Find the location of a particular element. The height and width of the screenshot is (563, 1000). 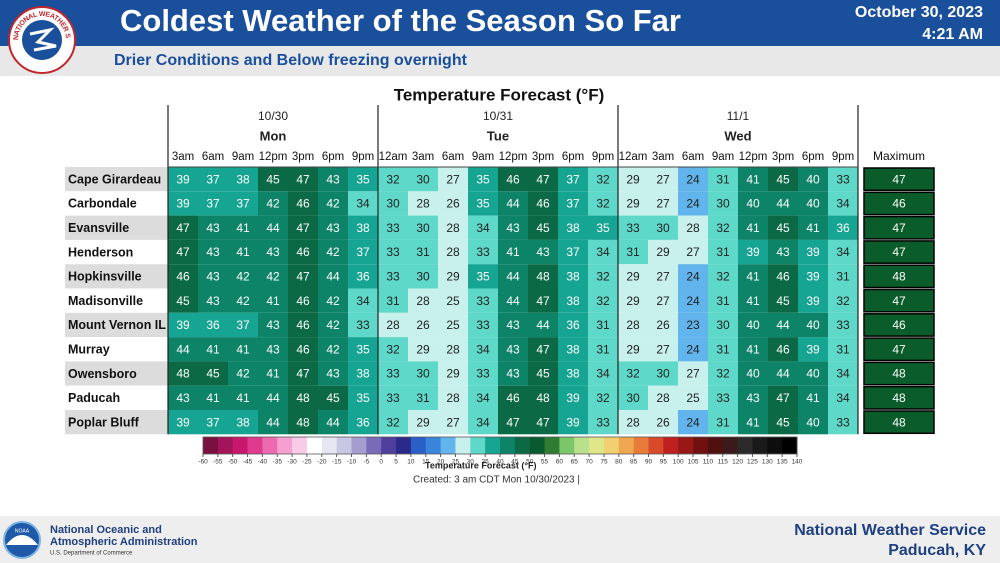

hour-label: 9am is located at coordinates (483, 157).